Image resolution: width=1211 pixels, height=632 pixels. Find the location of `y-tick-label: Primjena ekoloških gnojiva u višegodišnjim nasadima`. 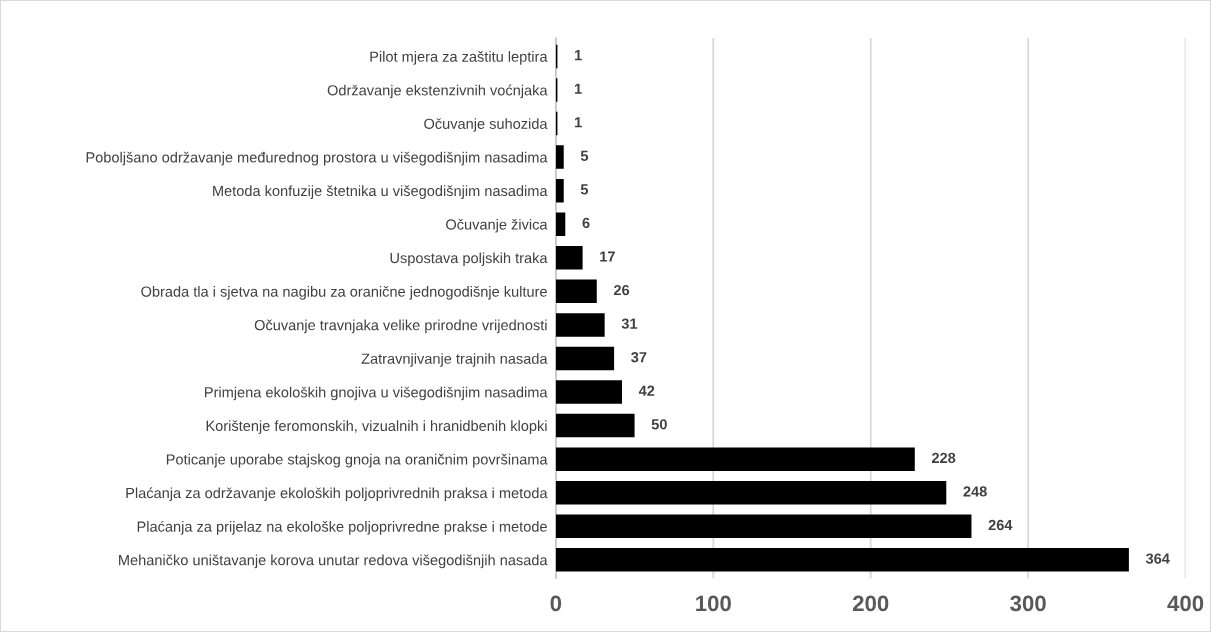

y-tick-label: Primjena ekoloških gnojiva u višegodišnjim nasadima is located at coordinates (376, 393).